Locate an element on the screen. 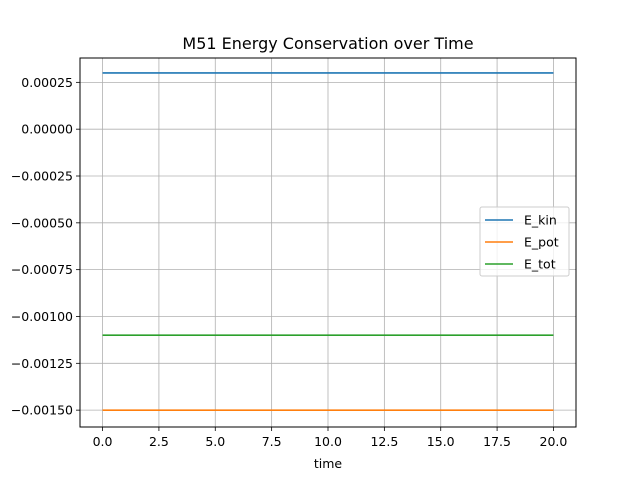 The height and width of the screenshot is (480, 640). legend: E_kin E_pot E_tot is located at coordinates (524, 241).